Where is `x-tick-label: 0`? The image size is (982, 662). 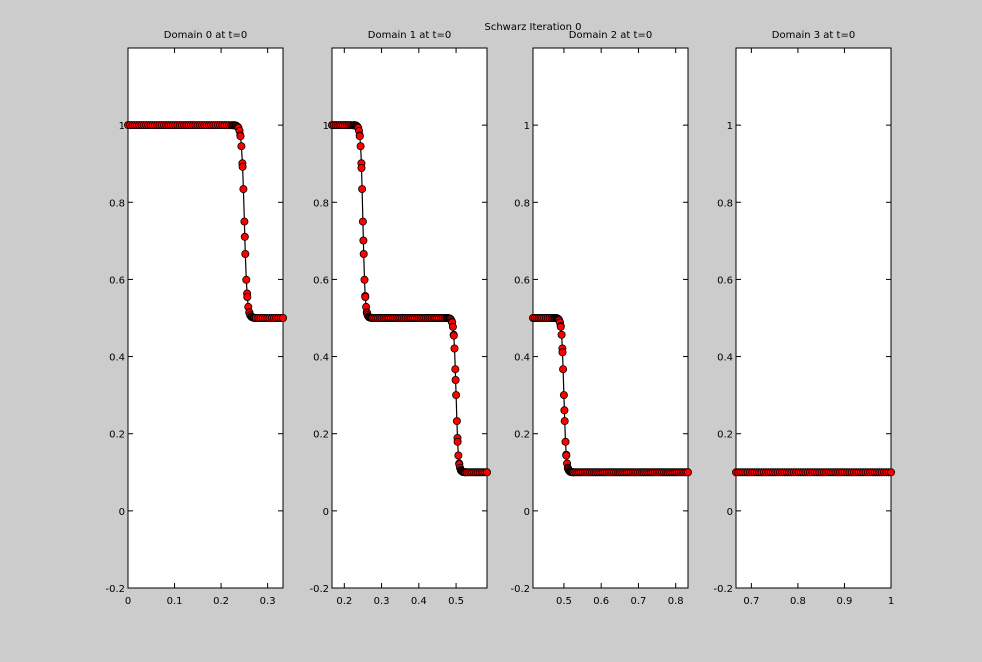 x-tick-label: 0 is located at coordinates (128, 601).